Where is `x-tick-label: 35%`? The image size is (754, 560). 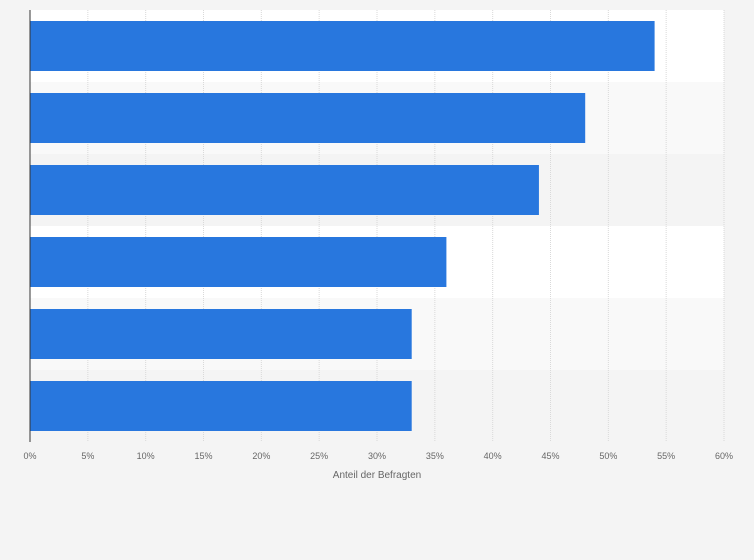
x-tick-label: 35% is located at coordinates (435, 456).